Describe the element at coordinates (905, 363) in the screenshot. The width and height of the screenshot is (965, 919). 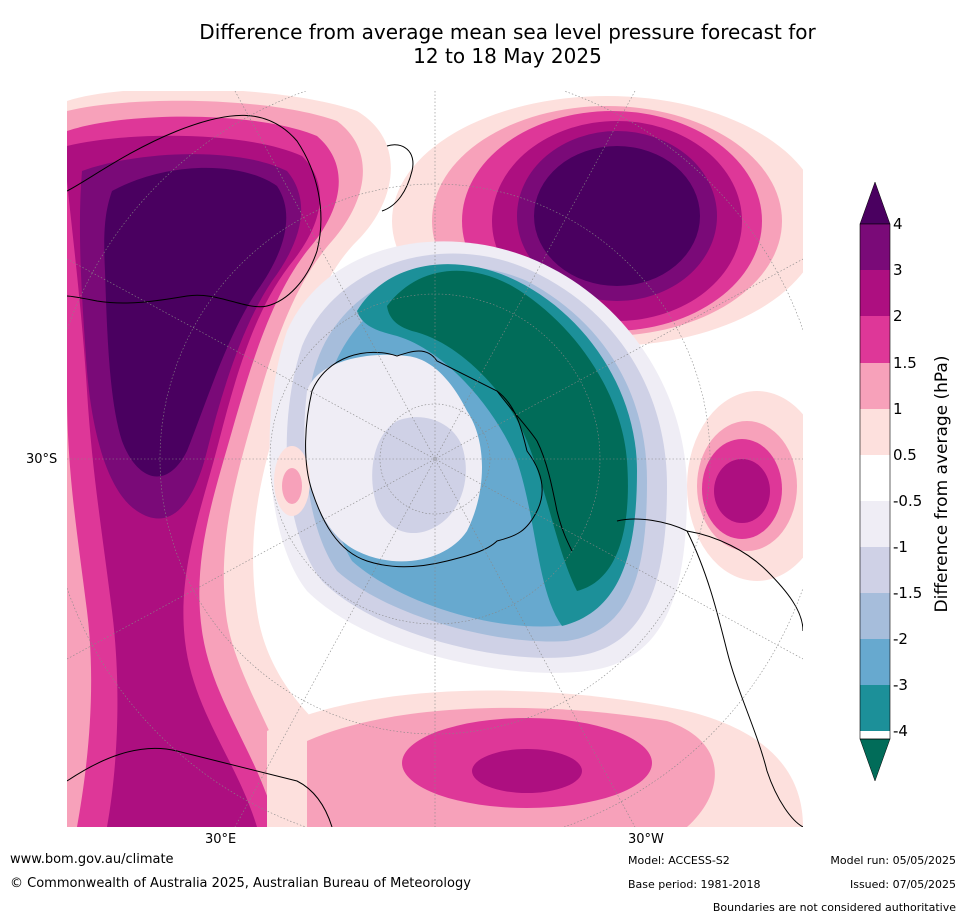
I see `colorbar-tick-1.5: 1.5` at that location.